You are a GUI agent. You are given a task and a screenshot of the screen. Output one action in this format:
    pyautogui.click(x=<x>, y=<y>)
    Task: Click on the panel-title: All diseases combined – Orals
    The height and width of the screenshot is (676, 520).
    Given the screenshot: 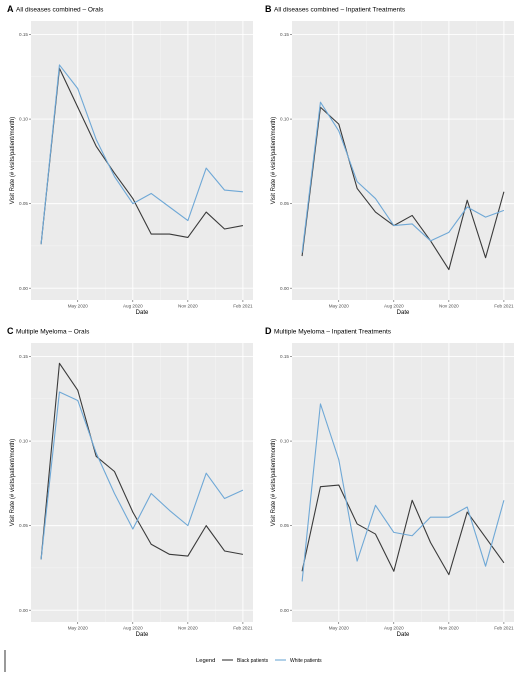 What is the action you would take?
    pyautogui.click(x=60, y=10)
    